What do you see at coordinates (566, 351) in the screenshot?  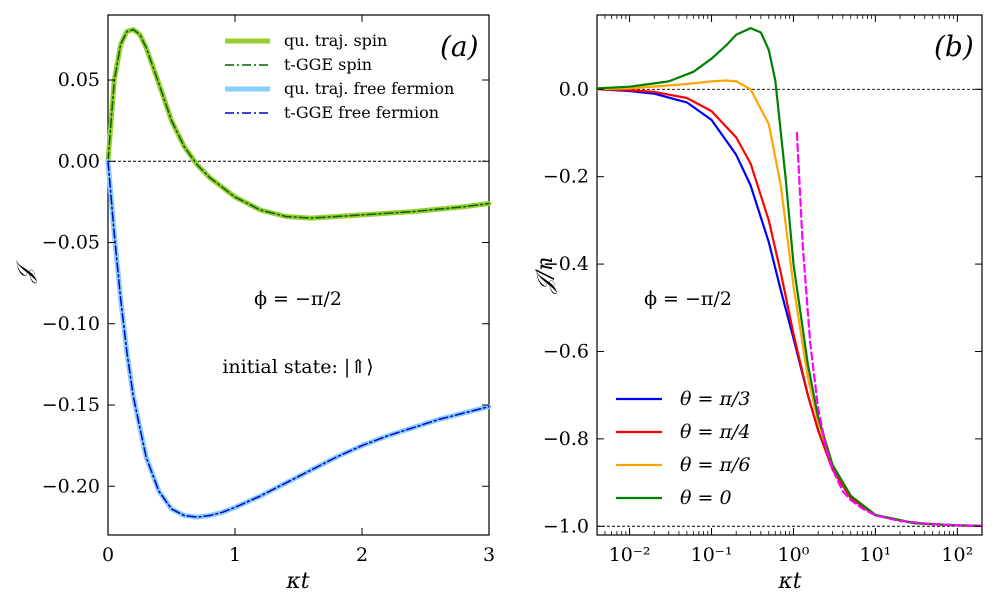 I see `panel-b-ytick-label: −0.6` at bounding box center [566, 351].